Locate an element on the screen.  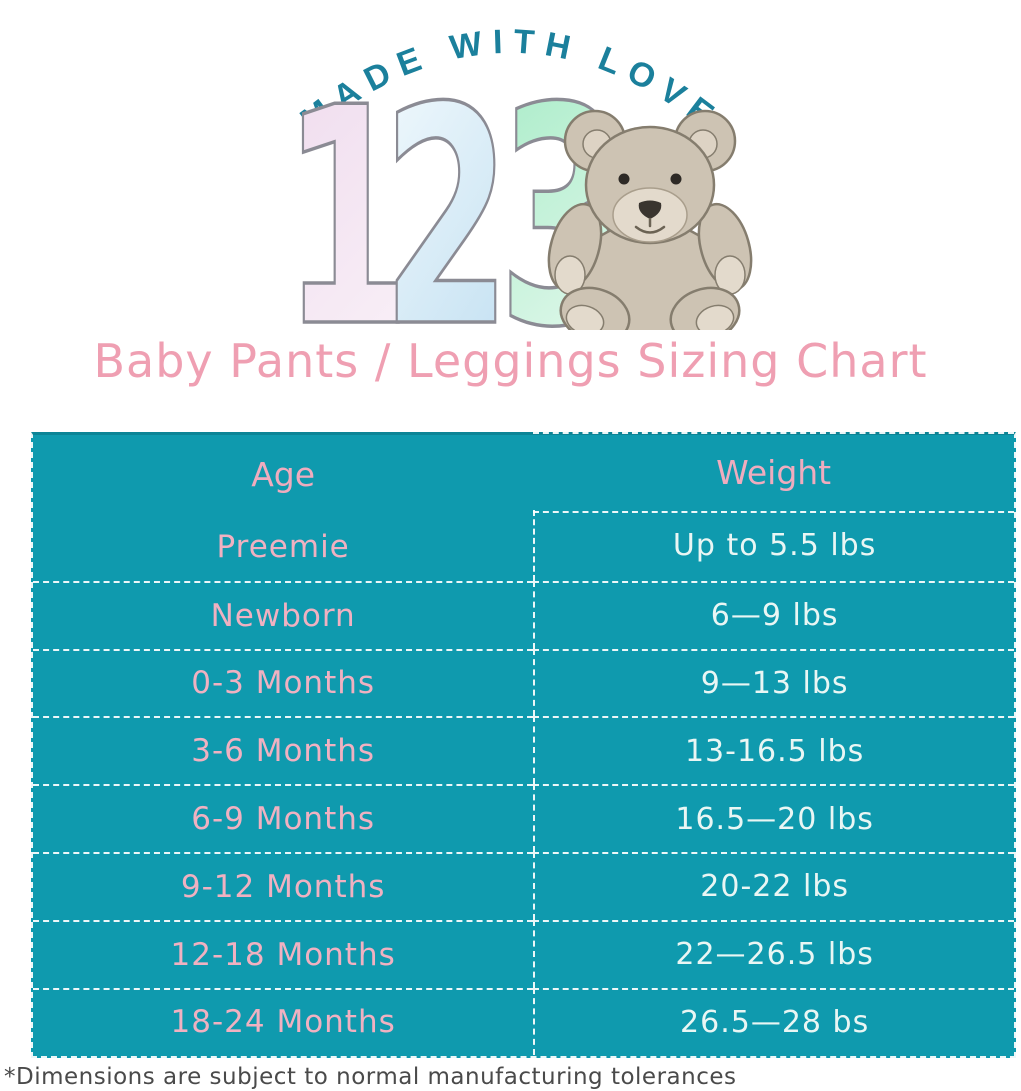
weight-header-label: Weight is located at coordinates (774, 472).